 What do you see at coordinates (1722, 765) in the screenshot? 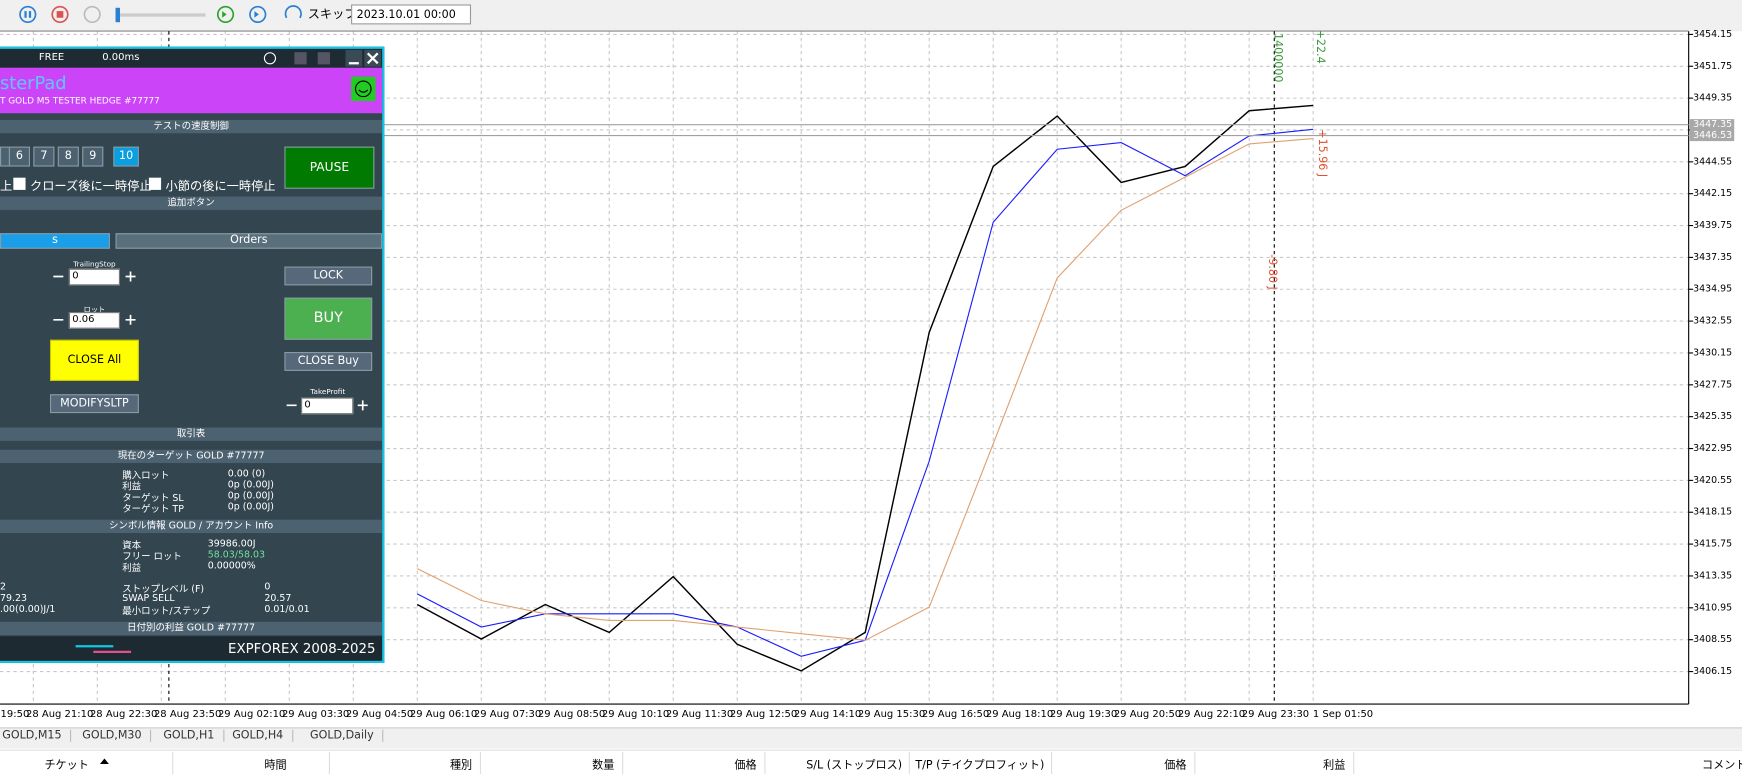
I see `column-title: コメント` at bounding box center [1722, 765].